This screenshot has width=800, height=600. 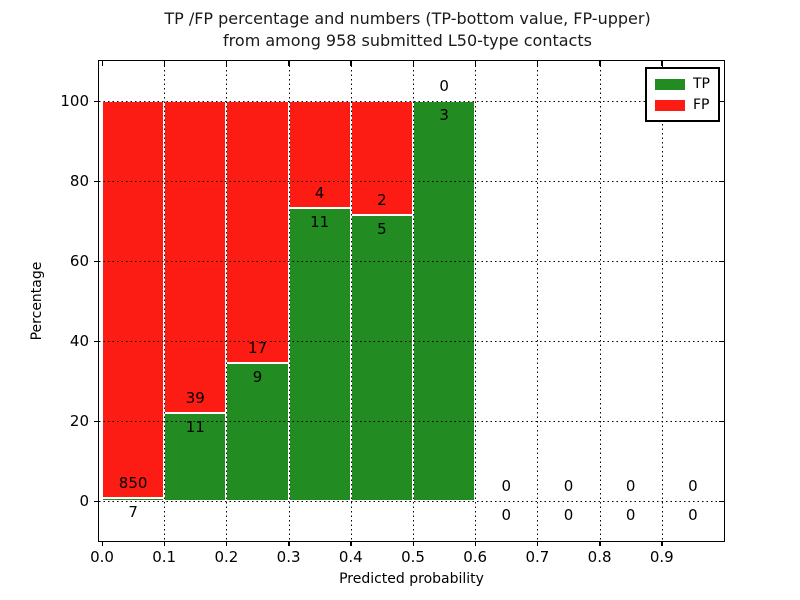 I want to click on x-tick-label: 0.2, so click(x=226, y=557).